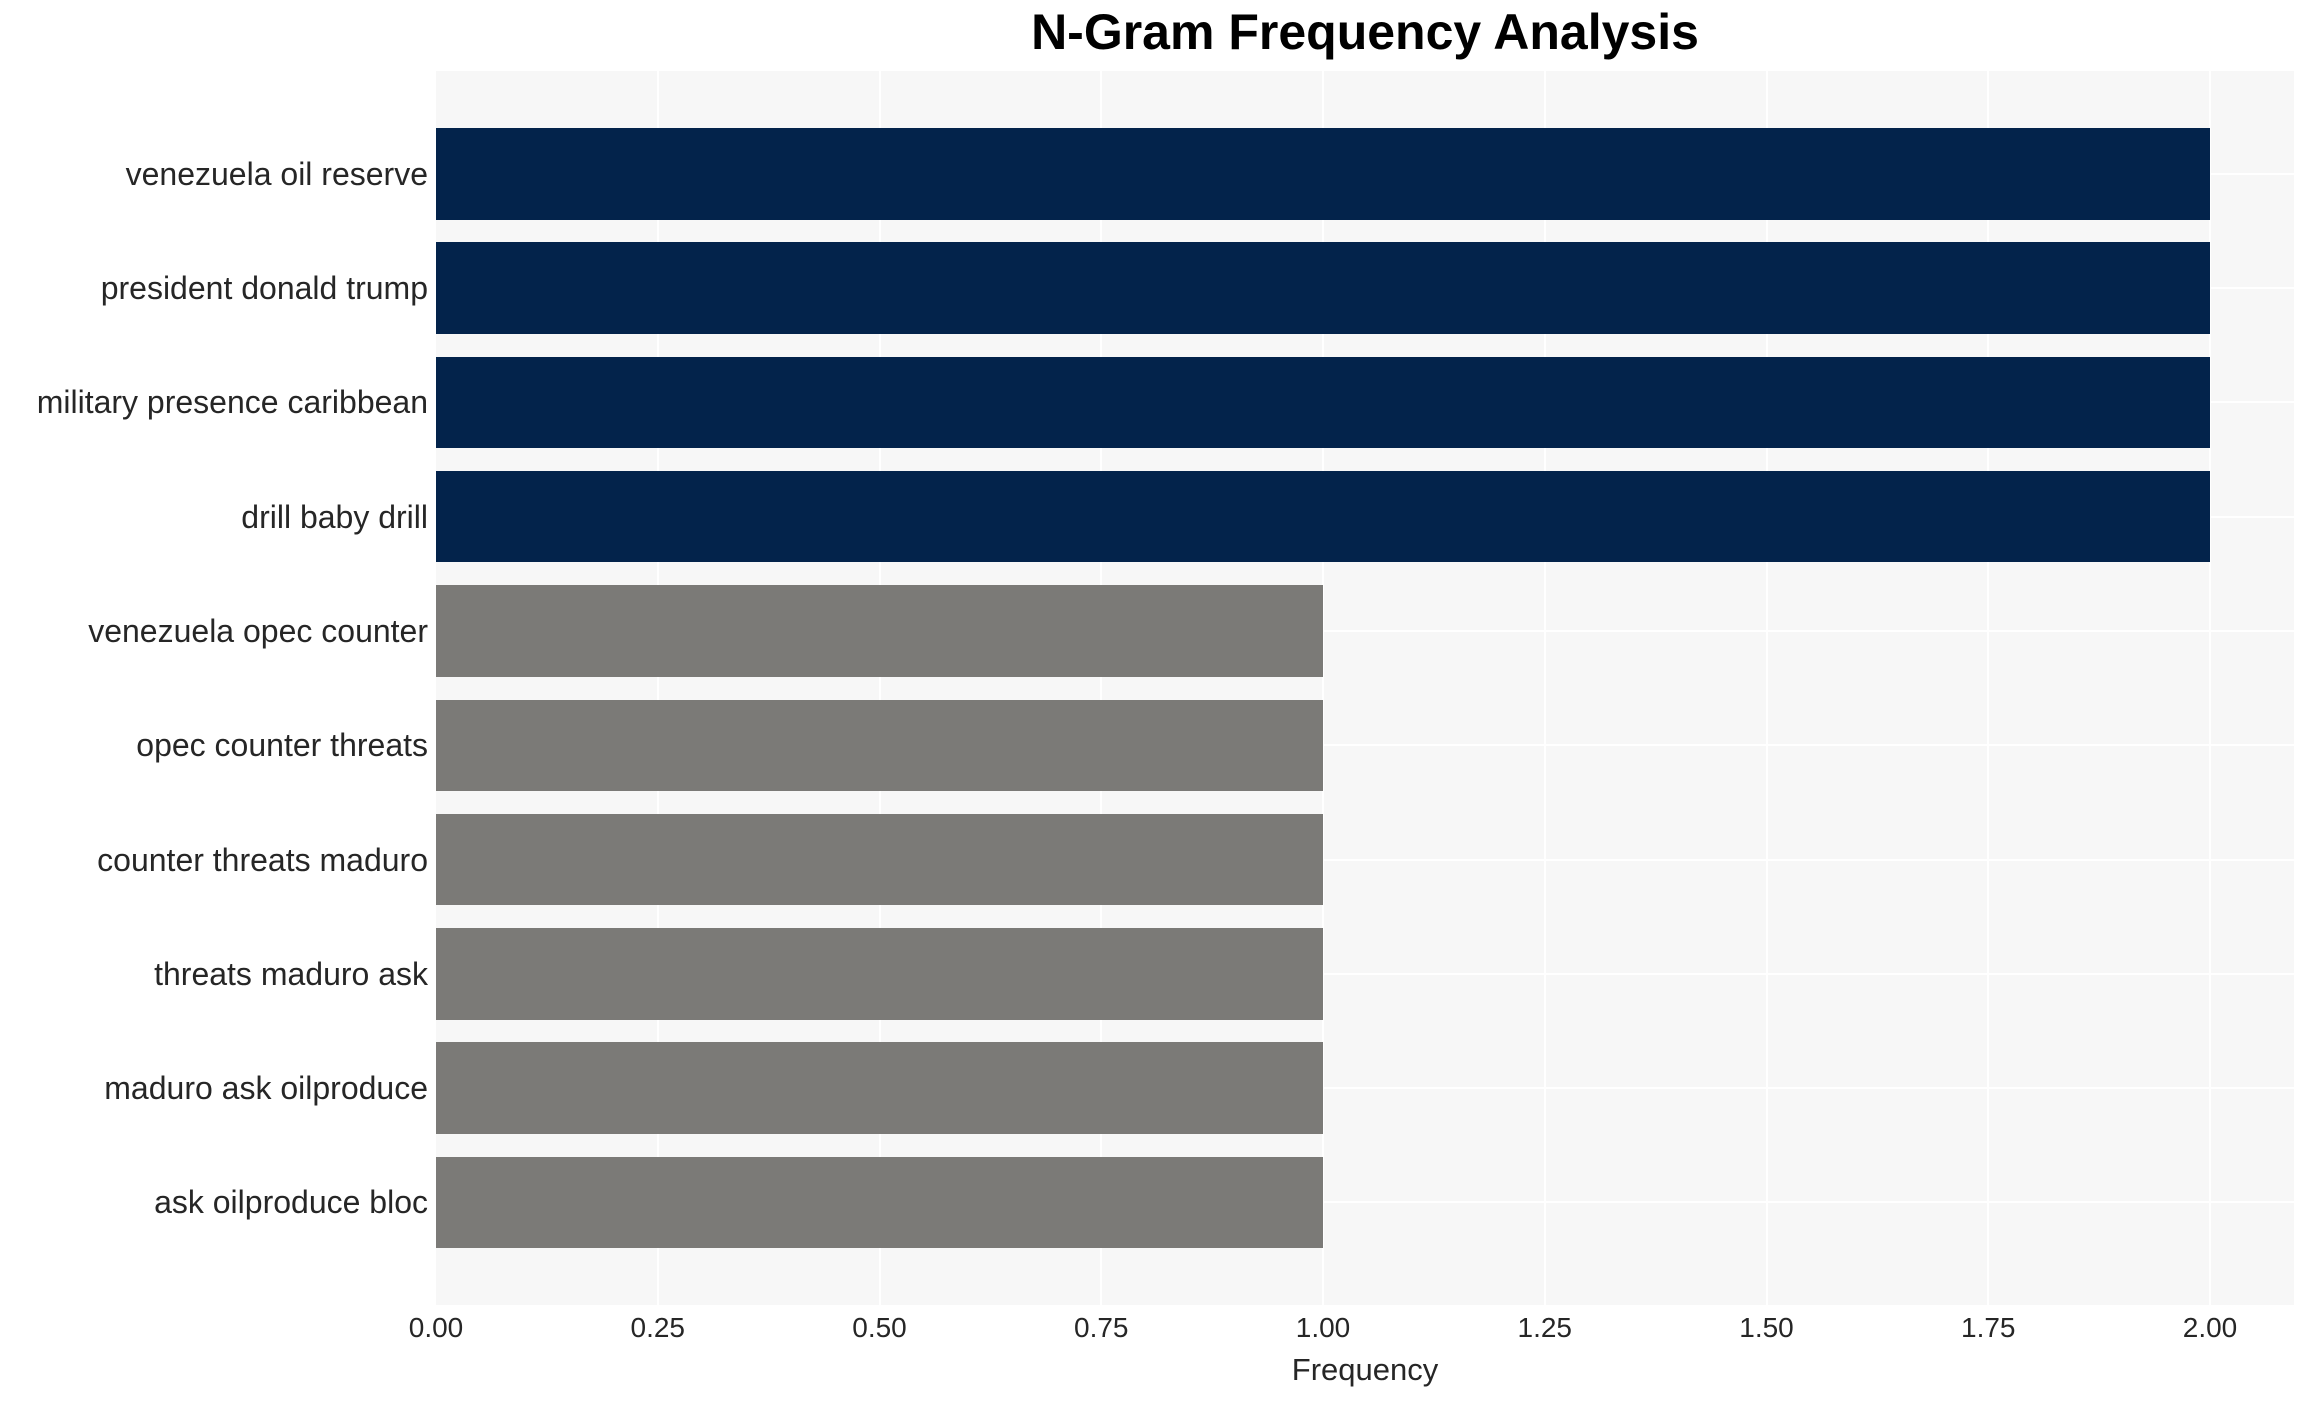 The image size is (2317, 1402). I want to click on chart-title: N-Gram Frequency Analysis, so click(1365, 32).